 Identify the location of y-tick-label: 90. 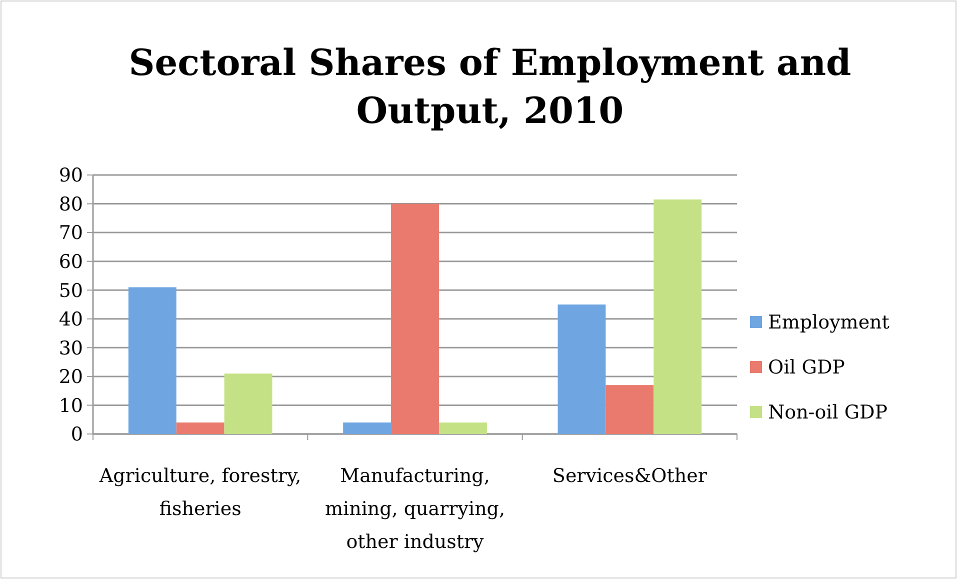
(70, 175).